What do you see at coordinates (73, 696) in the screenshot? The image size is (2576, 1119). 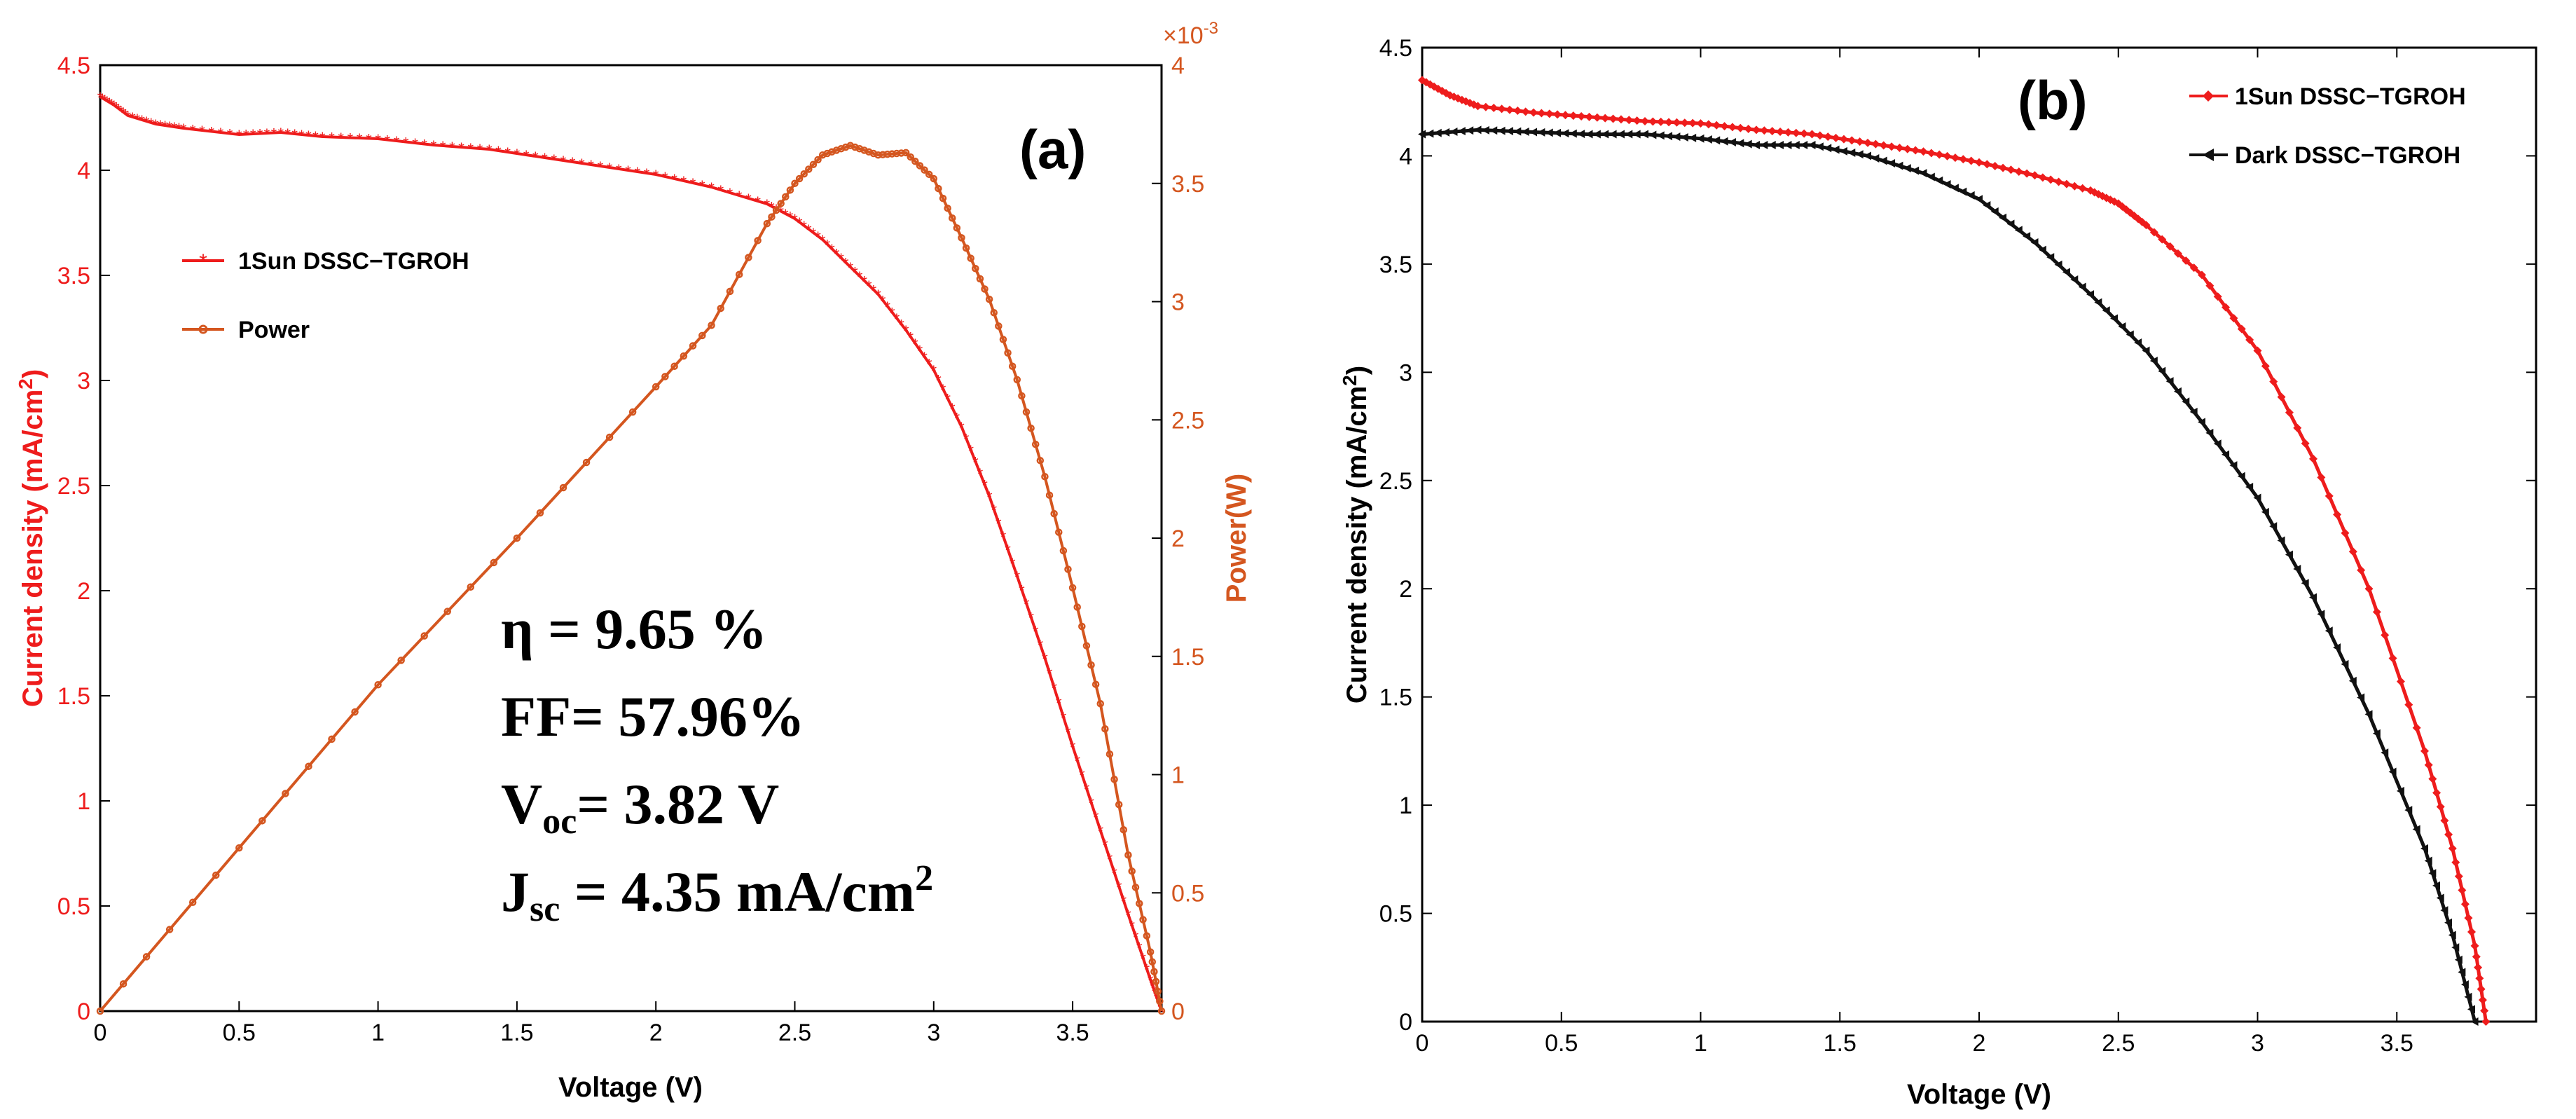 I see `panel-a-left-y-tick-label: 1.5` at bounding box center [73, 696].